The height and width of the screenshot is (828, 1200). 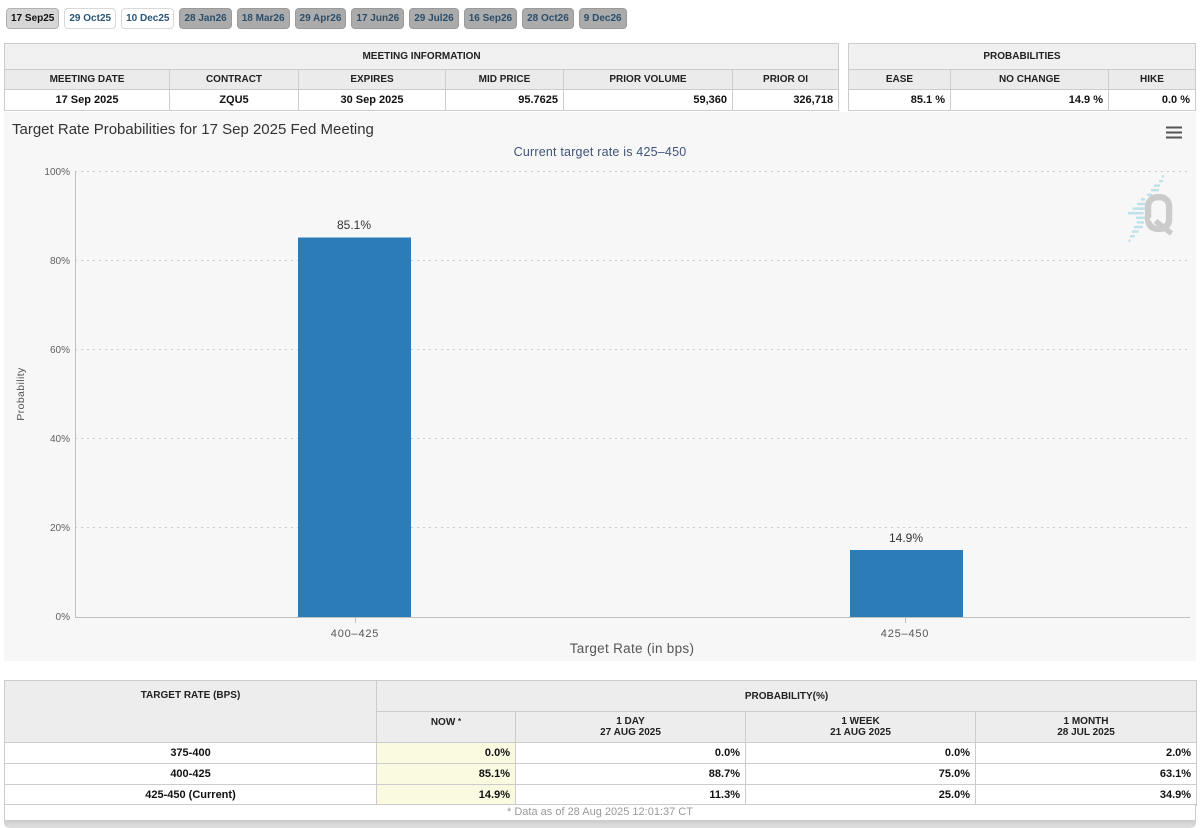 What do you see at coordinates (60, 439) in the screenshot?
I see `svg-text: 40%` at bounding box center [60, 439].